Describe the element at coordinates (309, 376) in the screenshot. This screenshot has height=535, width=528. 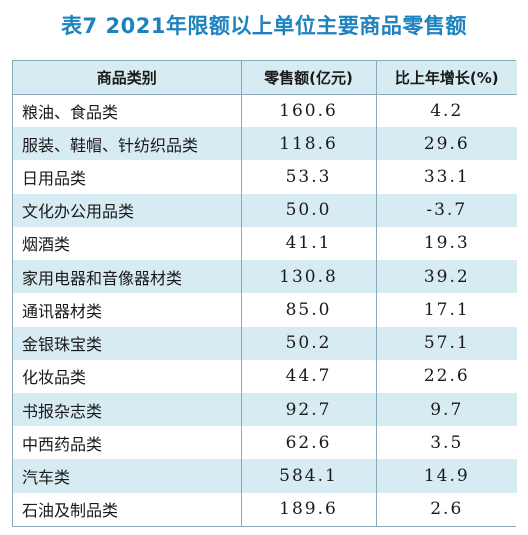
I see `cell-sales: 44.7` at that location.